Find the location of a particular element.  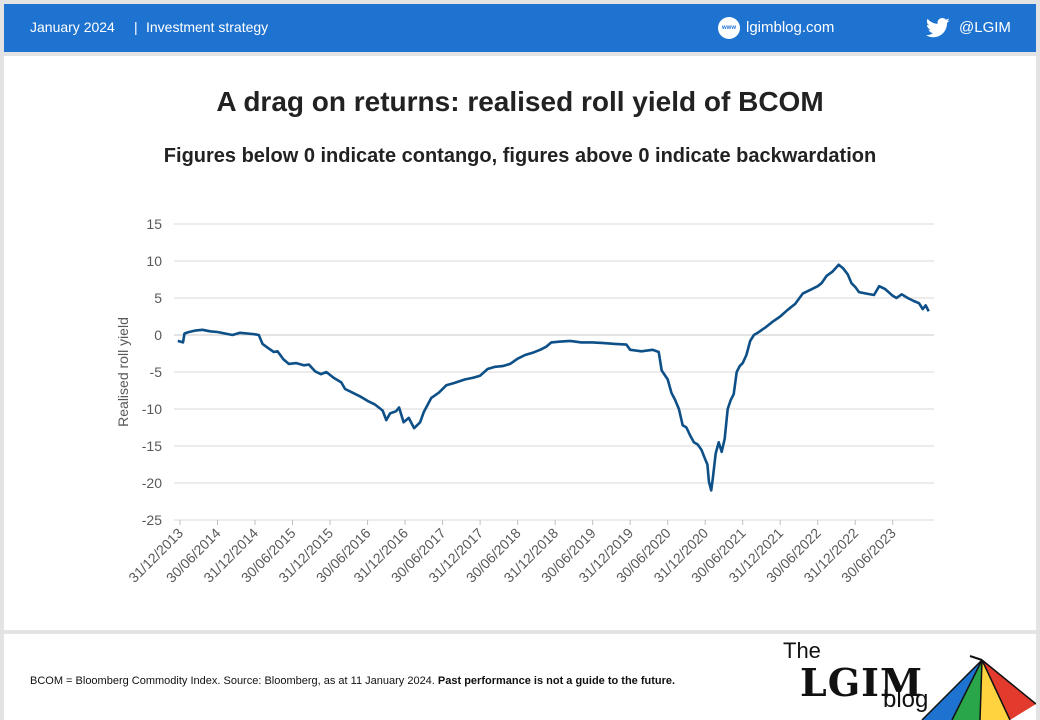

y-axis-label: Realised roll yield is located at coordinates (123, 372).